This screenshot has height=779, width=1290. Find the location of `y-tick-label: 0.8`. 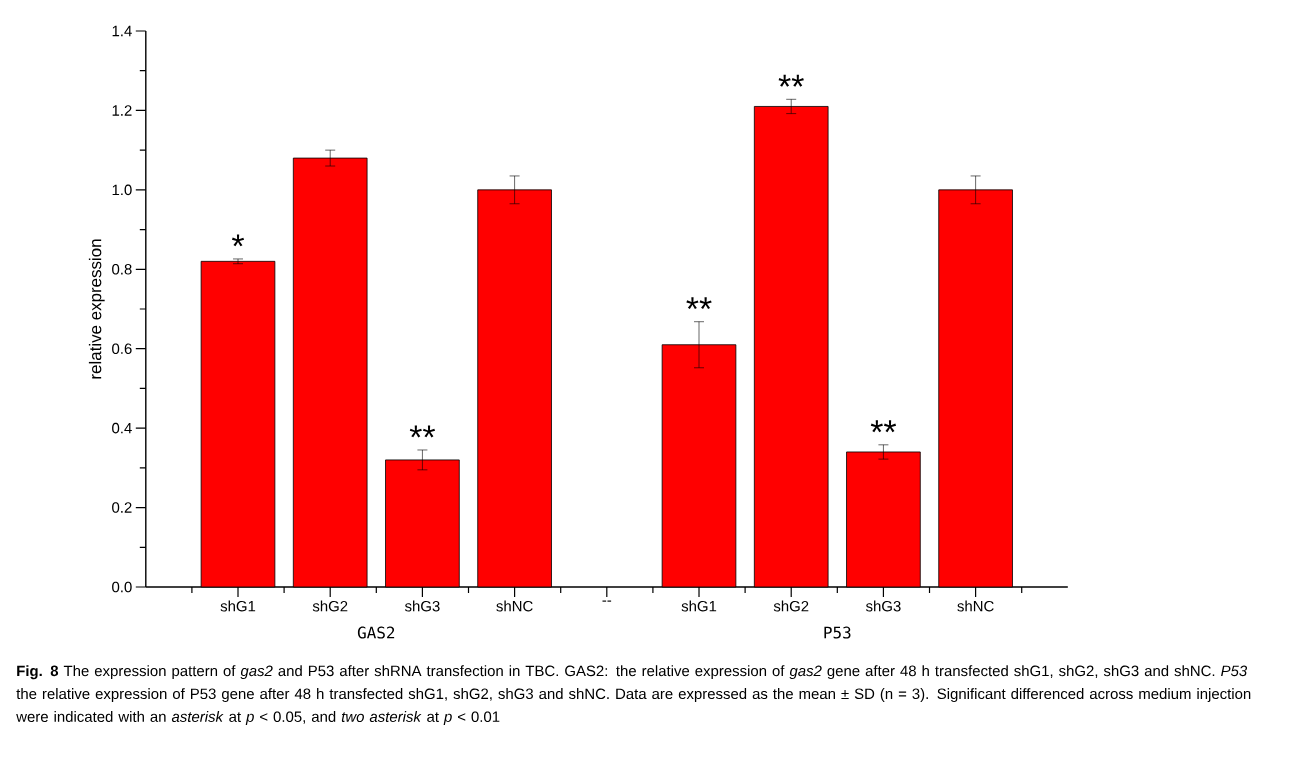

y-tick-label: 0.8 is located at coordinates (122, 269).